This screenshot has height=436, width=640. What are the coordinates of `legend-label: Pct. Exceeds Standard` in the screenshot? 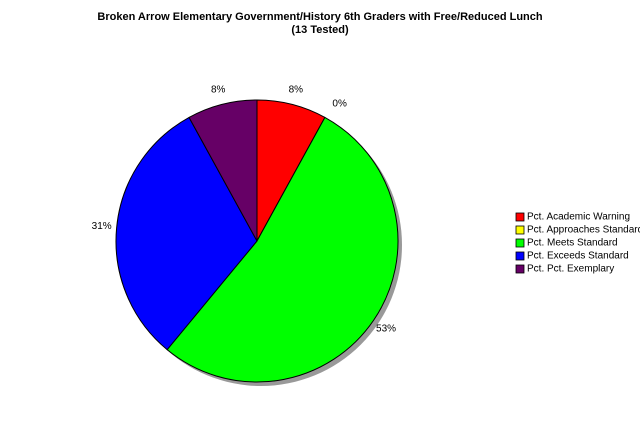 It's located at (578, 256).